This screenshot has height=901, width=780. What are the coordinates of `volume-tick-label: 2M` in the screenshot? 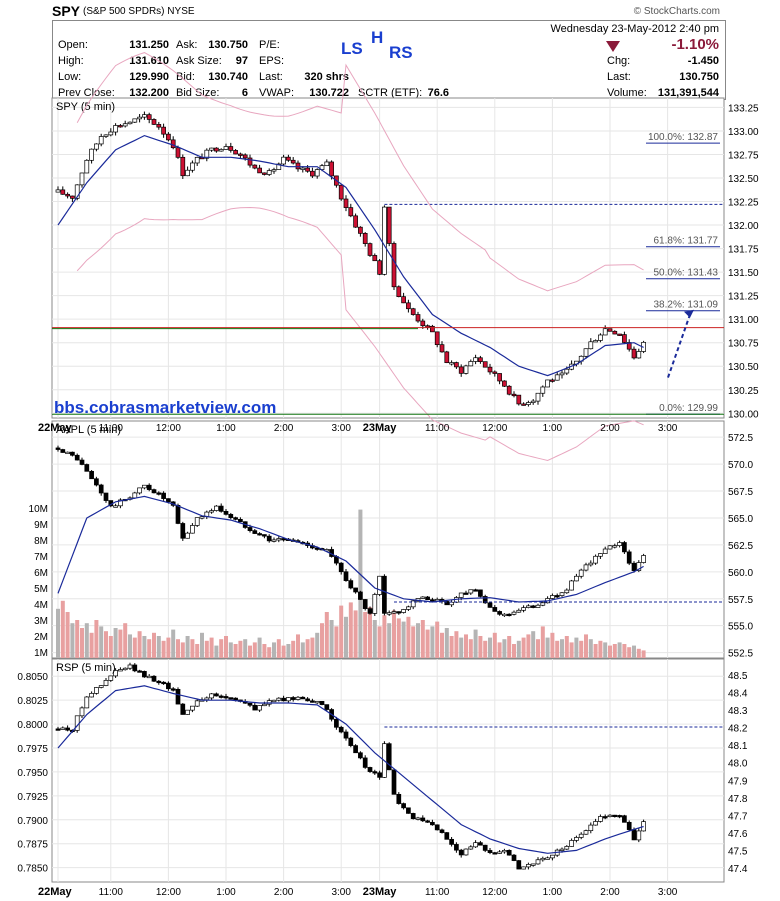 It's located at (41, 637).